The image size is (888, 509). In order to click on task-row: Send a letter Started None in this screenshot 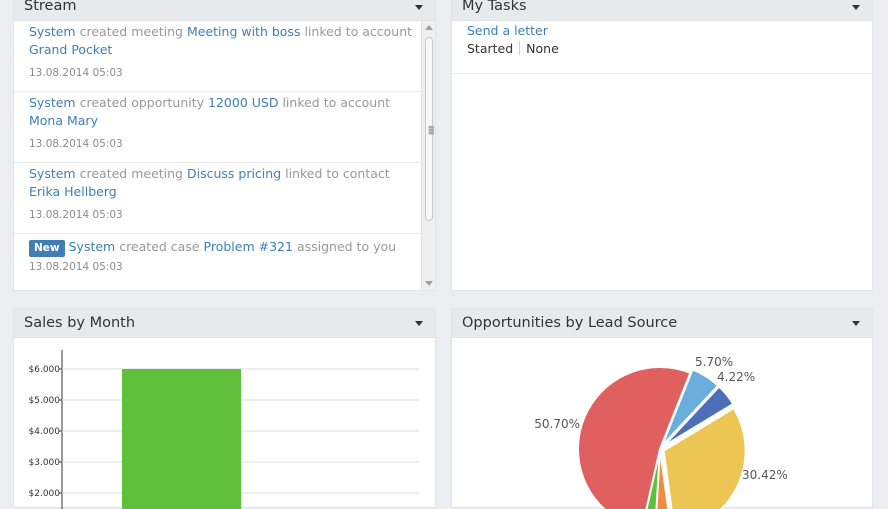, I will do `click(662, 47)`.